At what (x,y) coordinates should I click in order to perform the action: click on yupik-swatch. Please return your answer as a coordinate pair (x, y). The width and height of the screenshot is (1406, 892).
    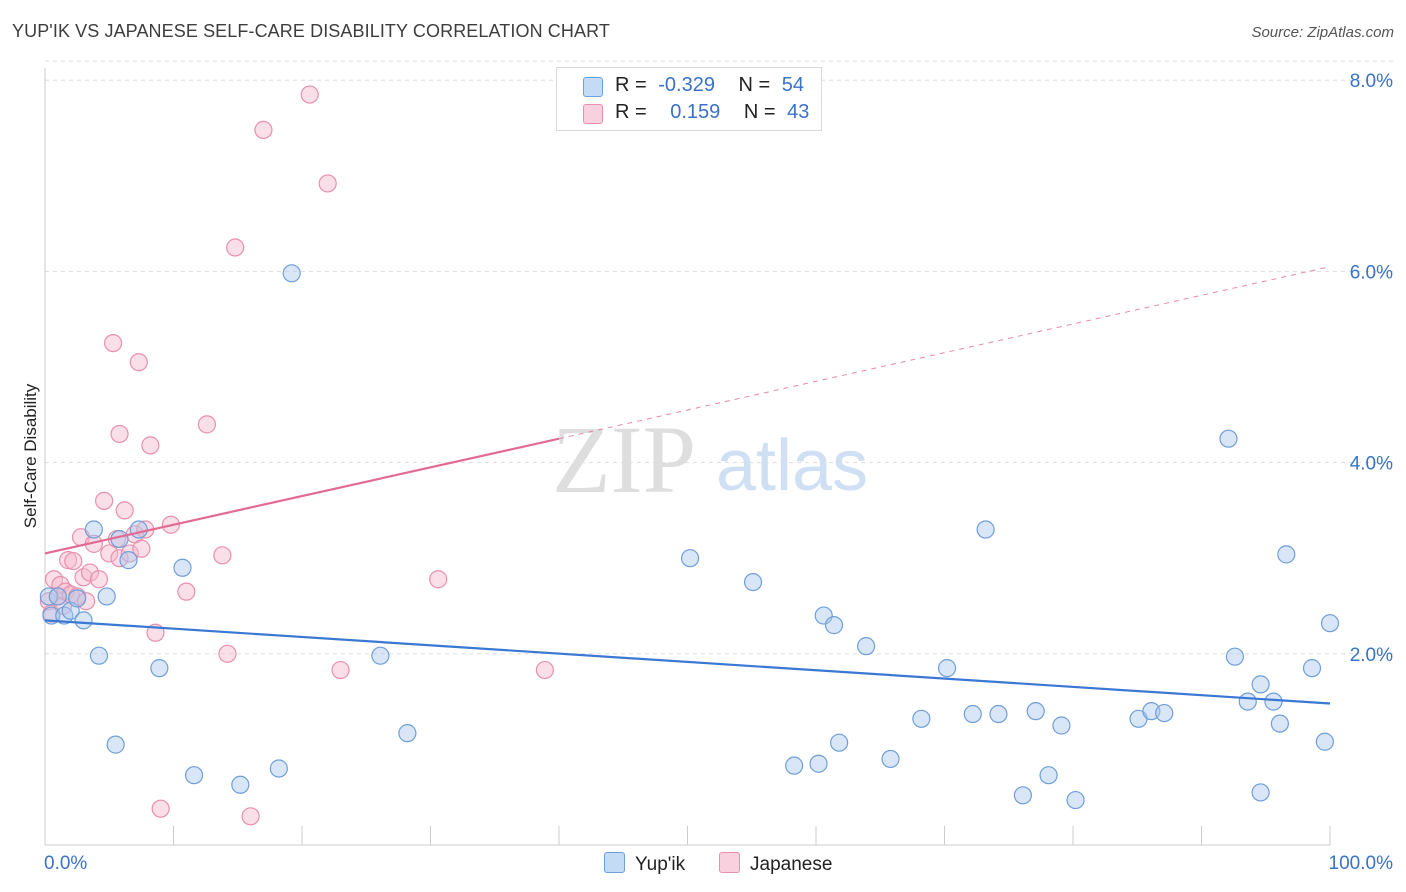
    Looking at the image, I should click on (593, 87).